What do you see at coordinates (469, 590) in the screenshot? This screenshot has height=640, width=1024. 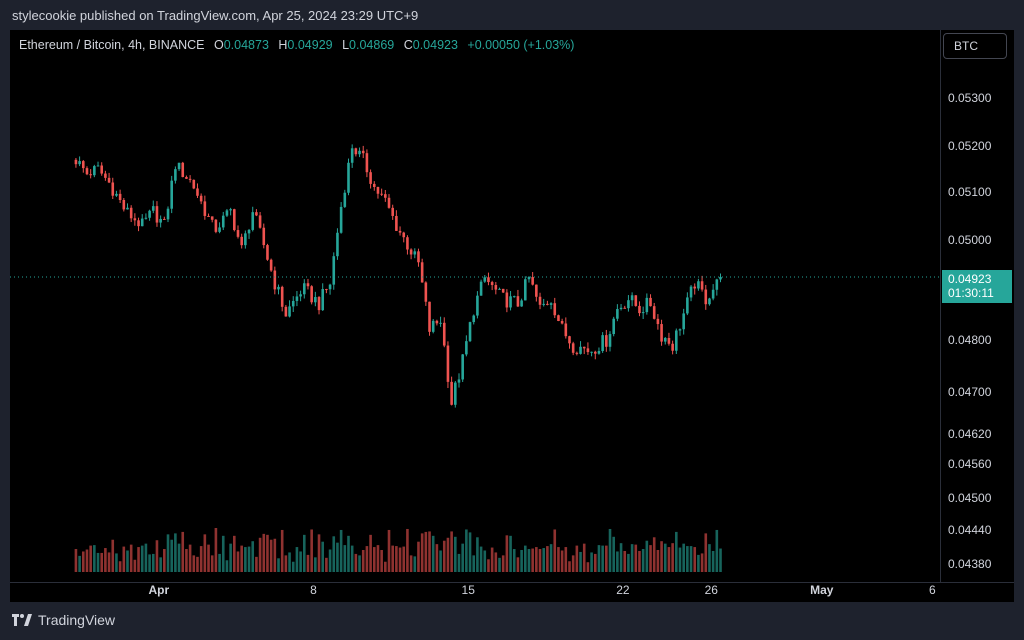 I see `time-tick-label: 15` at bounding box center [469, 590].